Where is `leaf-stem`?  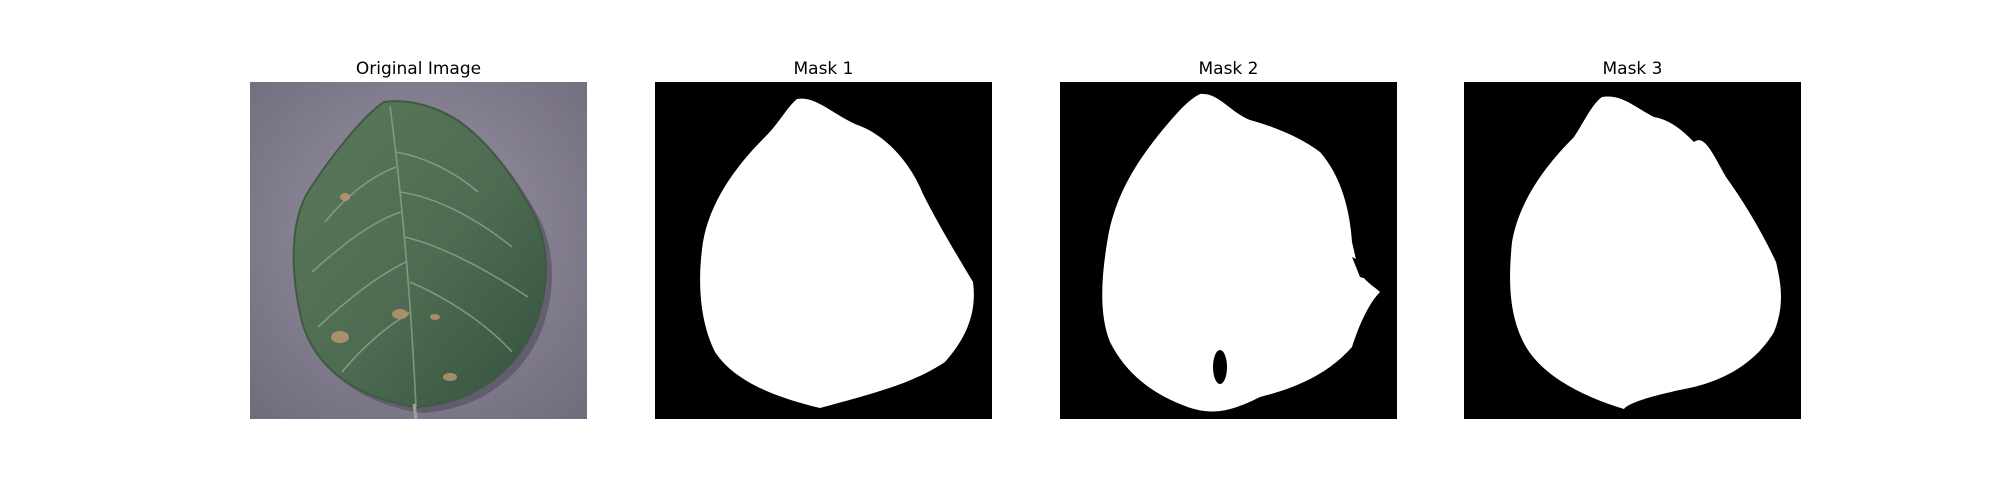 leaf-stem is located at coordinates (415, 411).